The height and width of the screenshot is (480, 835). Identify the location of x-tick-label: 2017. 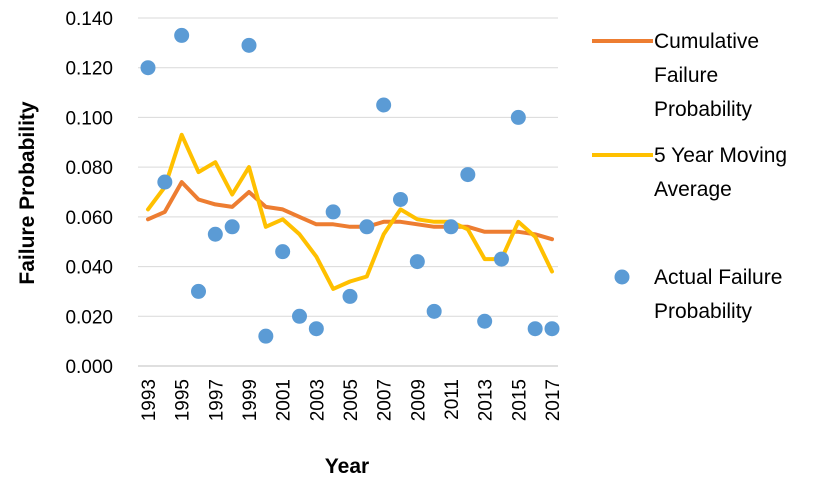
(553, 400).